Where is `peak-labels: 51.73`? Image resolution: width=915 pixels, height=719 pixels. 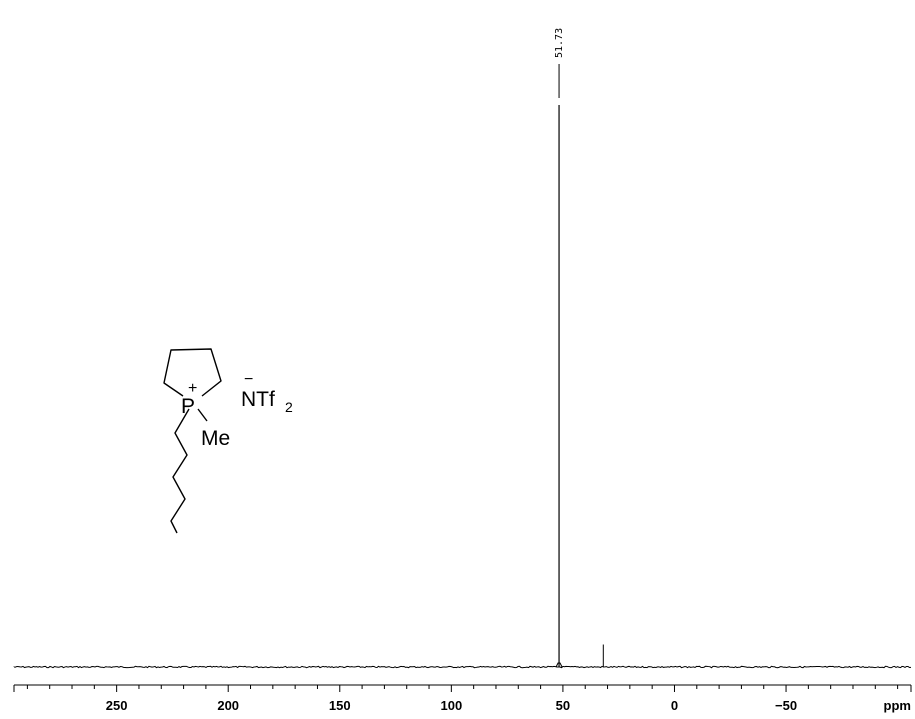
peak-labels: 51.73 is located at coordinates (559, 63).